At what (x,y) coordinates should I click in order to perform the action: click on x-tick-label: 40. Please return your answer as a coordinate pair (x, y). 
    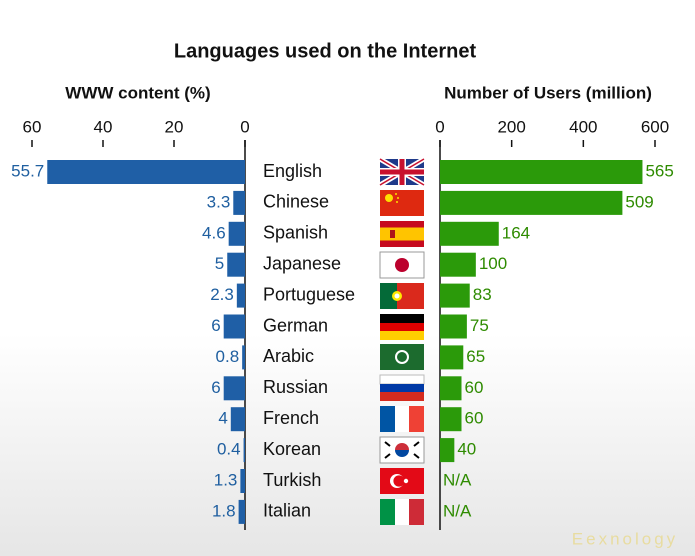
    Looking at the image, I should click on (103, 126).